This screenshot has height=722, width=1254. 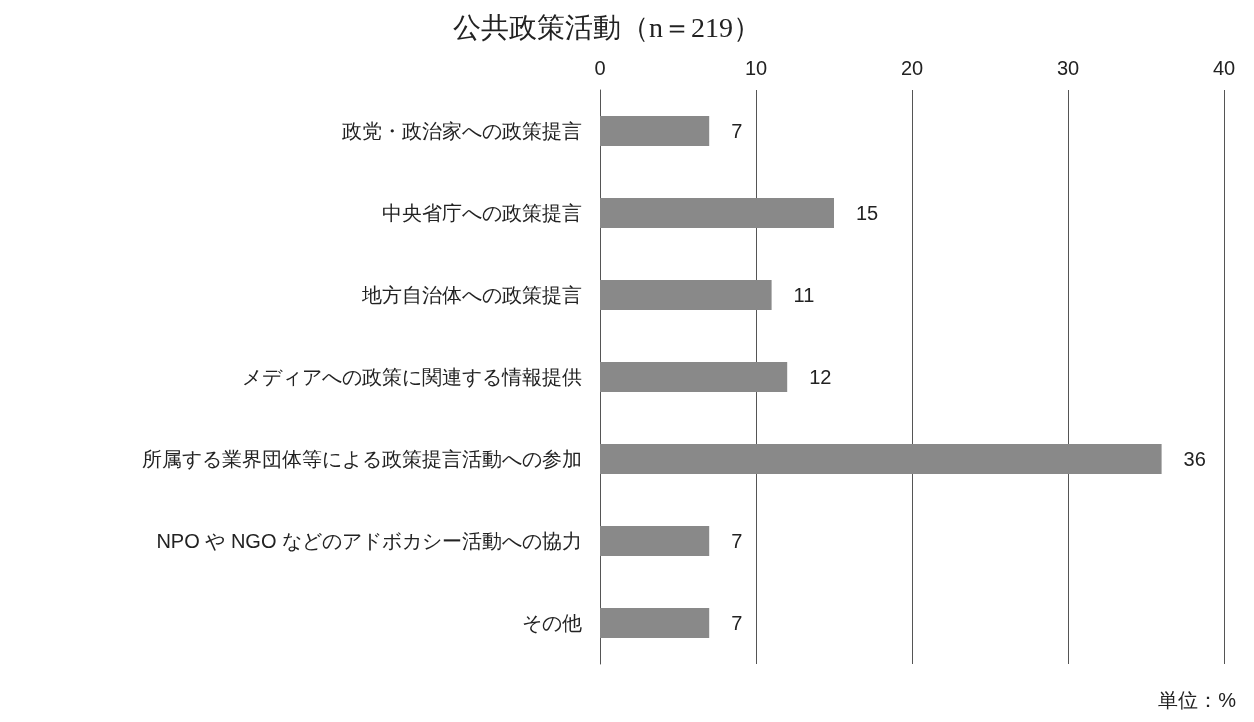 What do you see at coordinates (804, 295) in the screenshot?
I see `data-label: 11` at bounding box center [804, 295].